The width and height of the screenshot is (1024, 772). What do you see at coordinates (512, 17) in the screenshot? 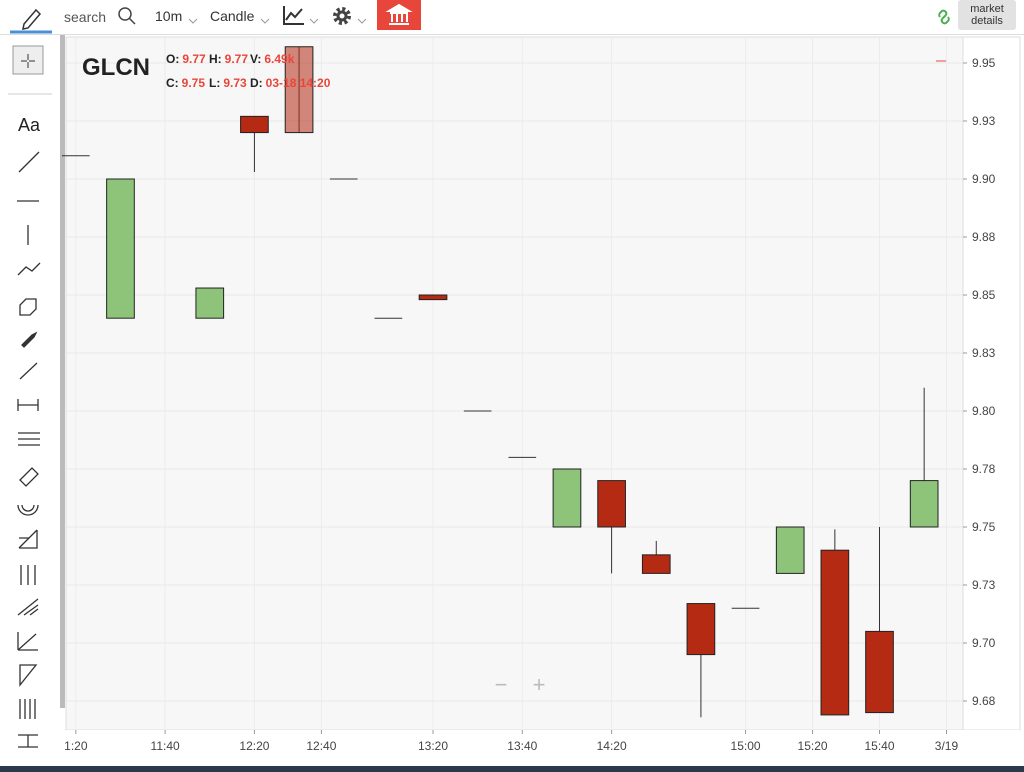
I see `top-toolbar: search 10m Candle market details` at bounding box center [512, 17].